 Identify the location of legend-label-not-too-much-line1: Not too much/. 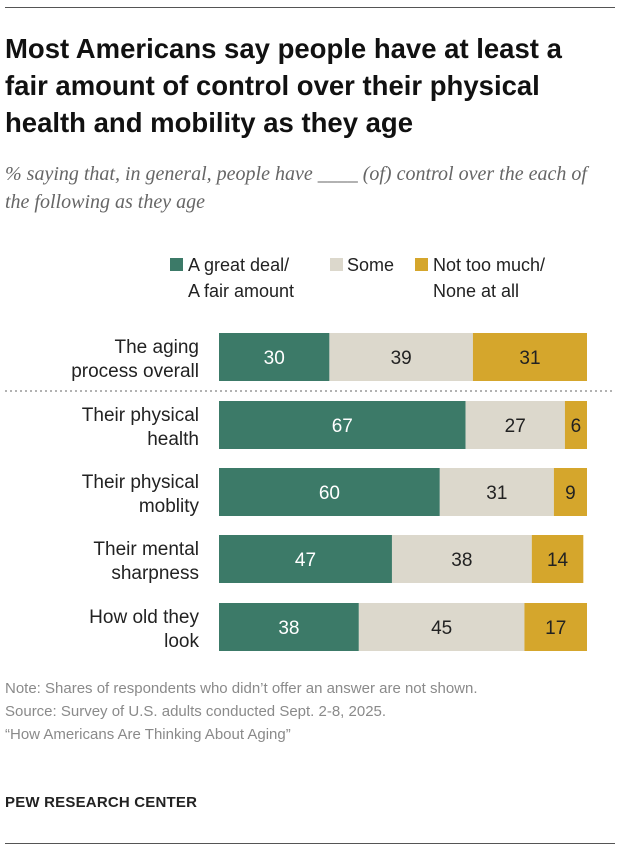
(489, 265).